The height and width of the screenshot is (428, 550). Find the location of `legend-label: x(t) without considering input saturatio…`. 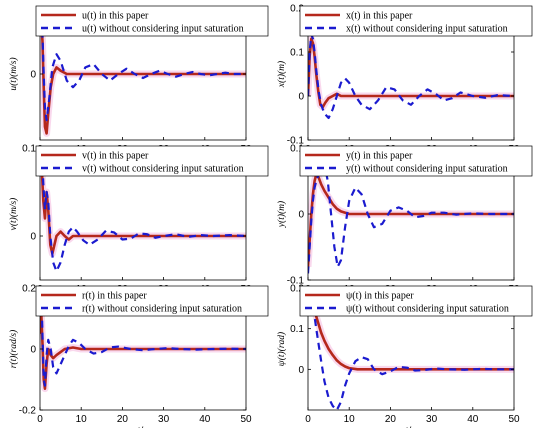

legend-label: x(t) without considering input saturatio… is located at coordinates (427, 29).